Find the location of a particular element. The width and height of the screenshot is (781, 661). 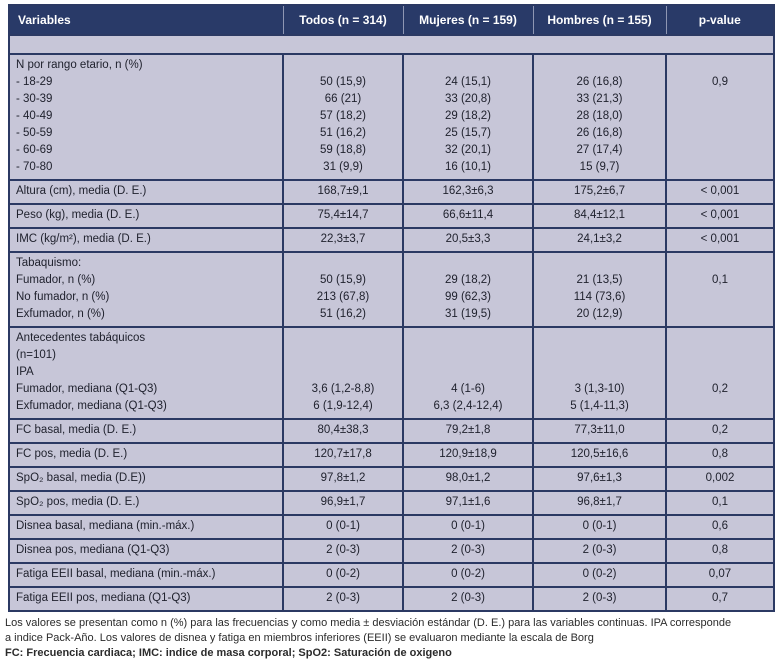

column-header-variables: Variables is located at coordinates (146, 20).